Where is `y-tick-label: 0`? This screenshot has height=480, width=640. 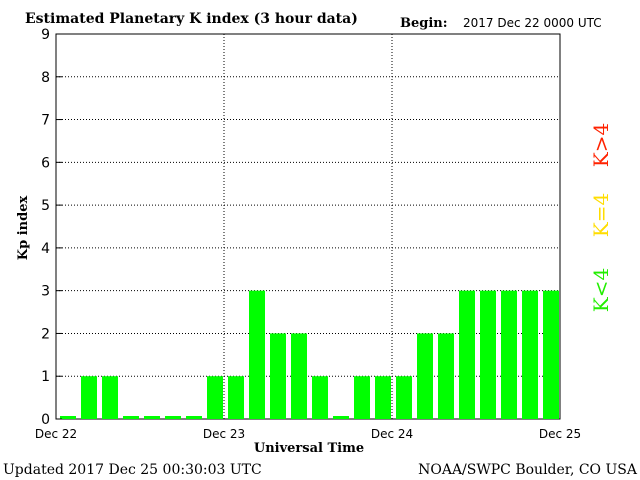
y-tick-label: 0 is located at coordinates (45, 420).